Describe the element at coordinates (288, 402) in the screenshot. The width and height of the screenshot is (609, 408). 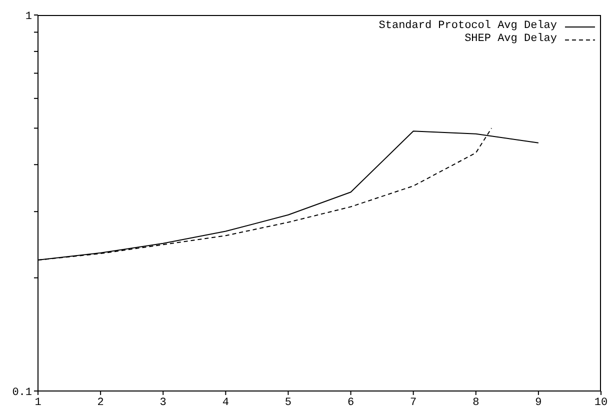
I see `x-tick-label: 5` at that location.